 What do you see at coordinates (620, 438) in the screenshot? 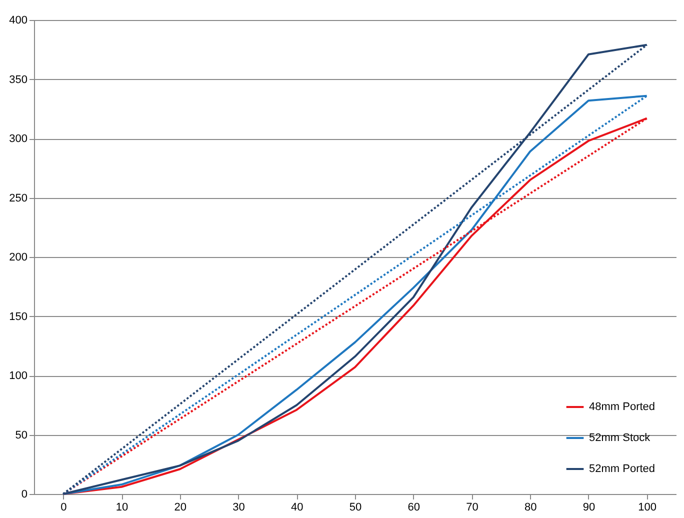
I see `legend-label: 52mm Stock` at bounding box center [620, 438].